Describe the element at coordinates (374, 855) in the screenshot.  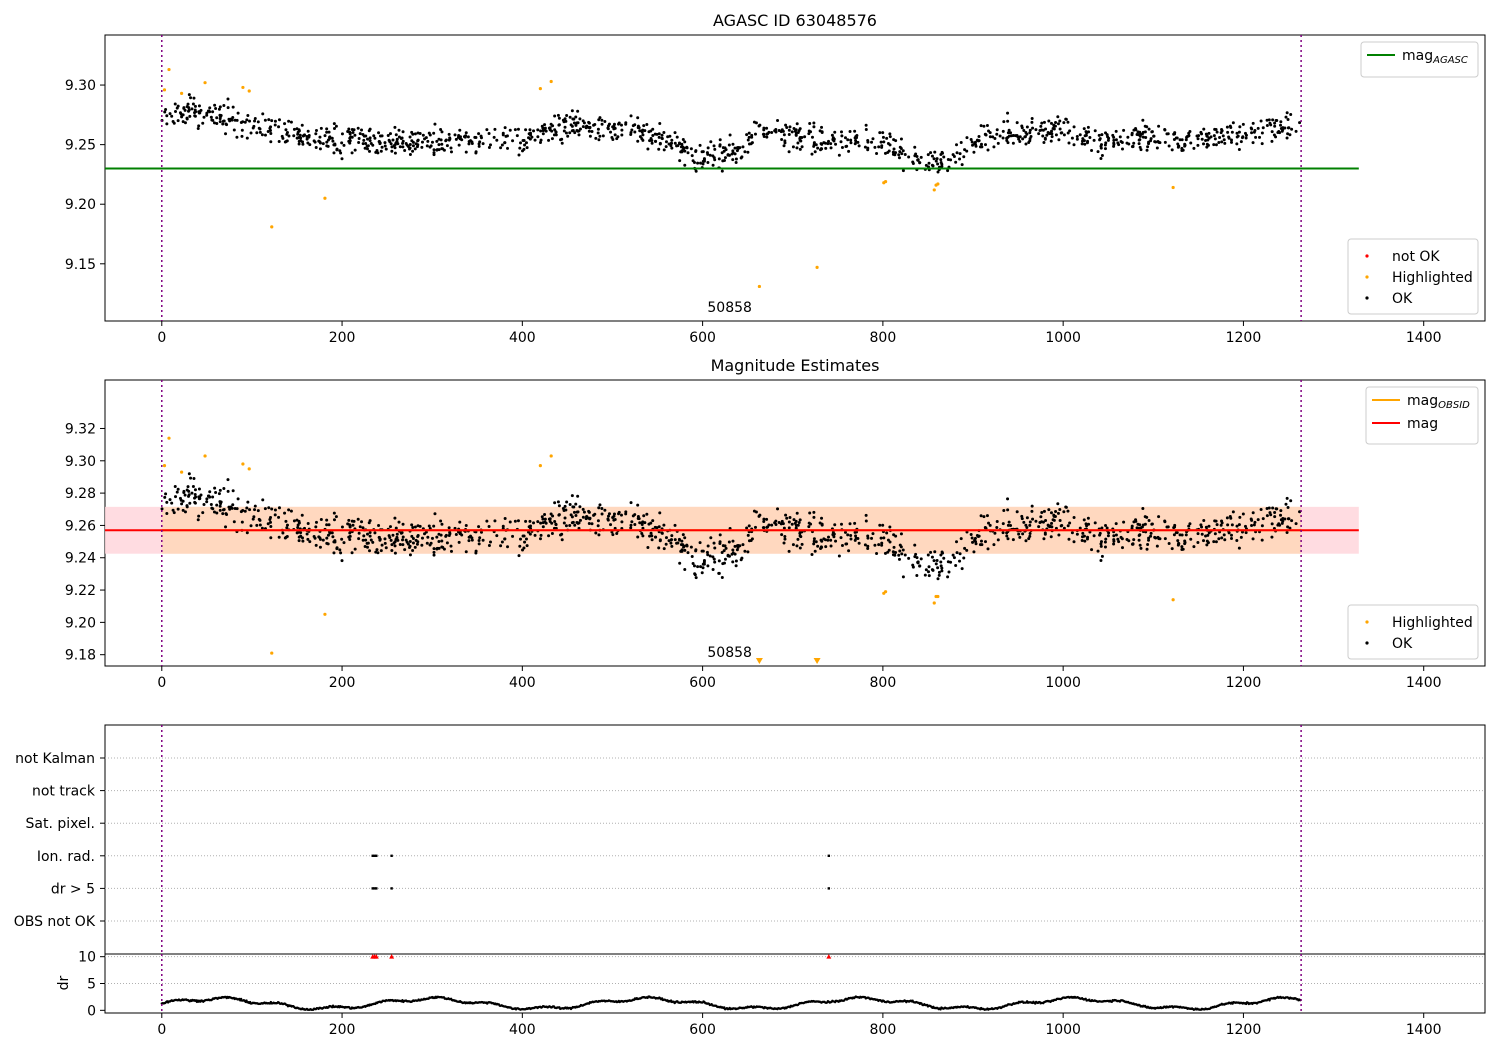
I see `flag-point` at that location.